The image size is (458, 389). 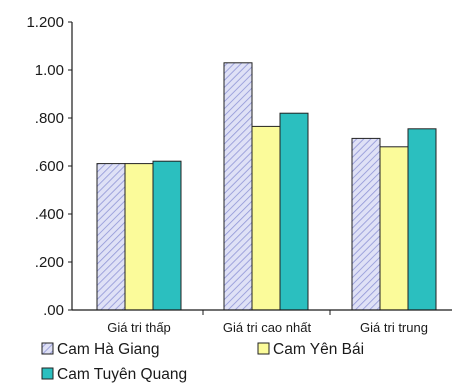 I want to click on legend-label: Cam Hà Giang, so click(x=108, y=349).